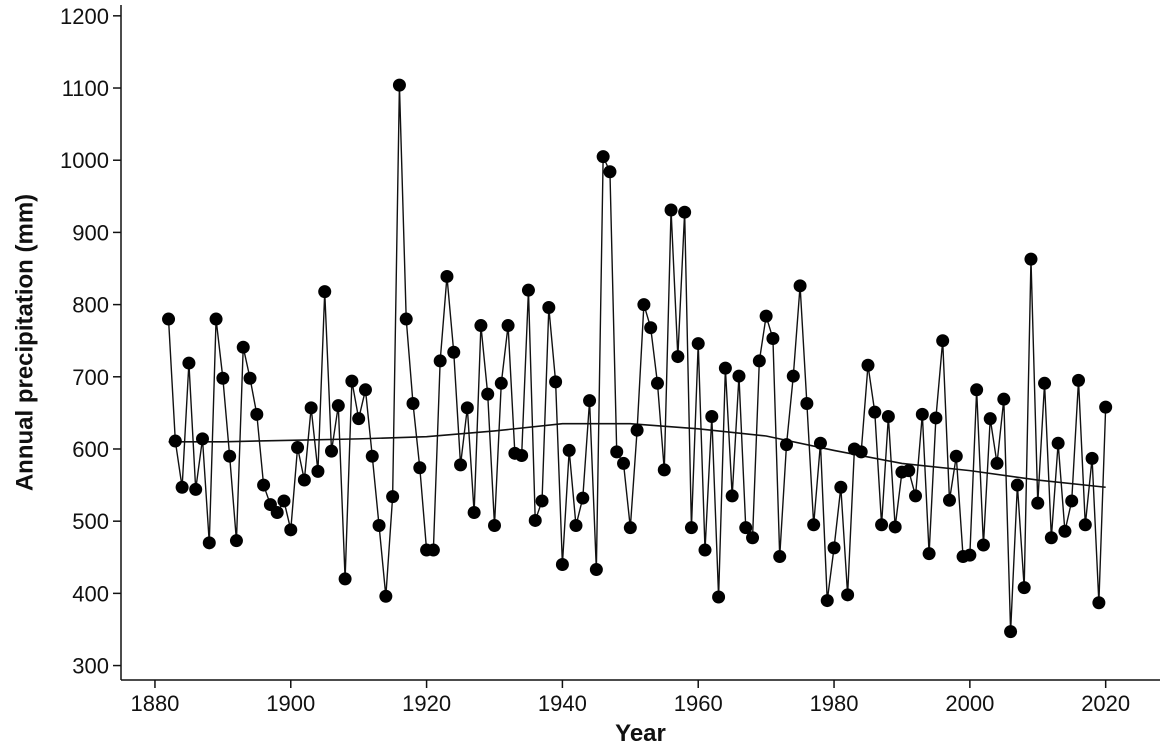  I want to click on x-tick-label: 1900, so click(290, 703).